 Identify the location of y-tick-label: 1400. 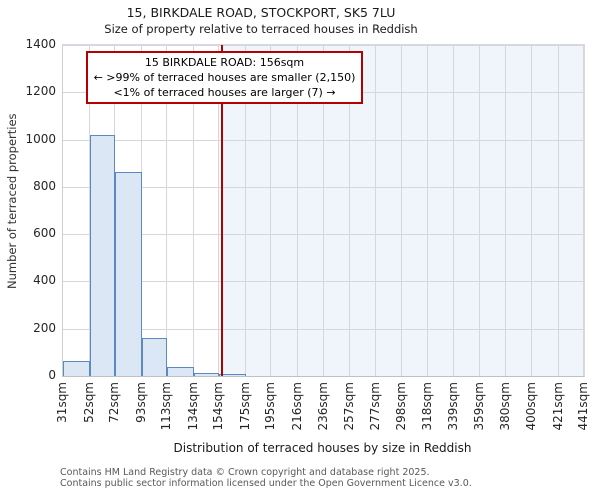
(40, 44).